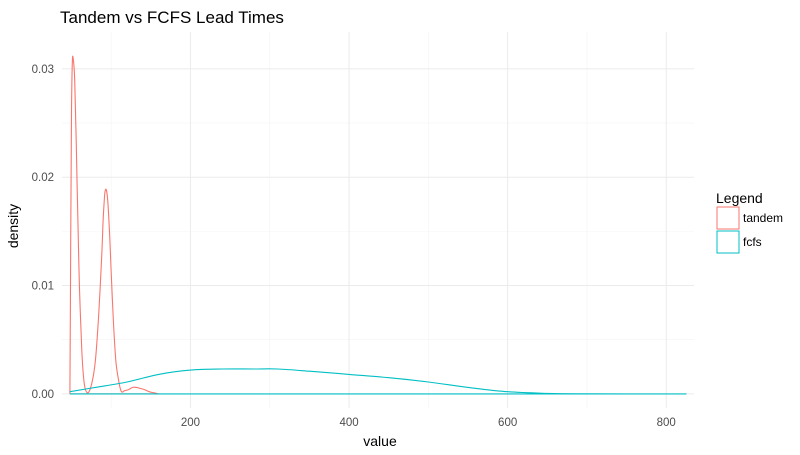 Image resolution: width=800 pixels, height=455 pixels. I want to click on legend-label-tandem: tandem, so click(763, 218).